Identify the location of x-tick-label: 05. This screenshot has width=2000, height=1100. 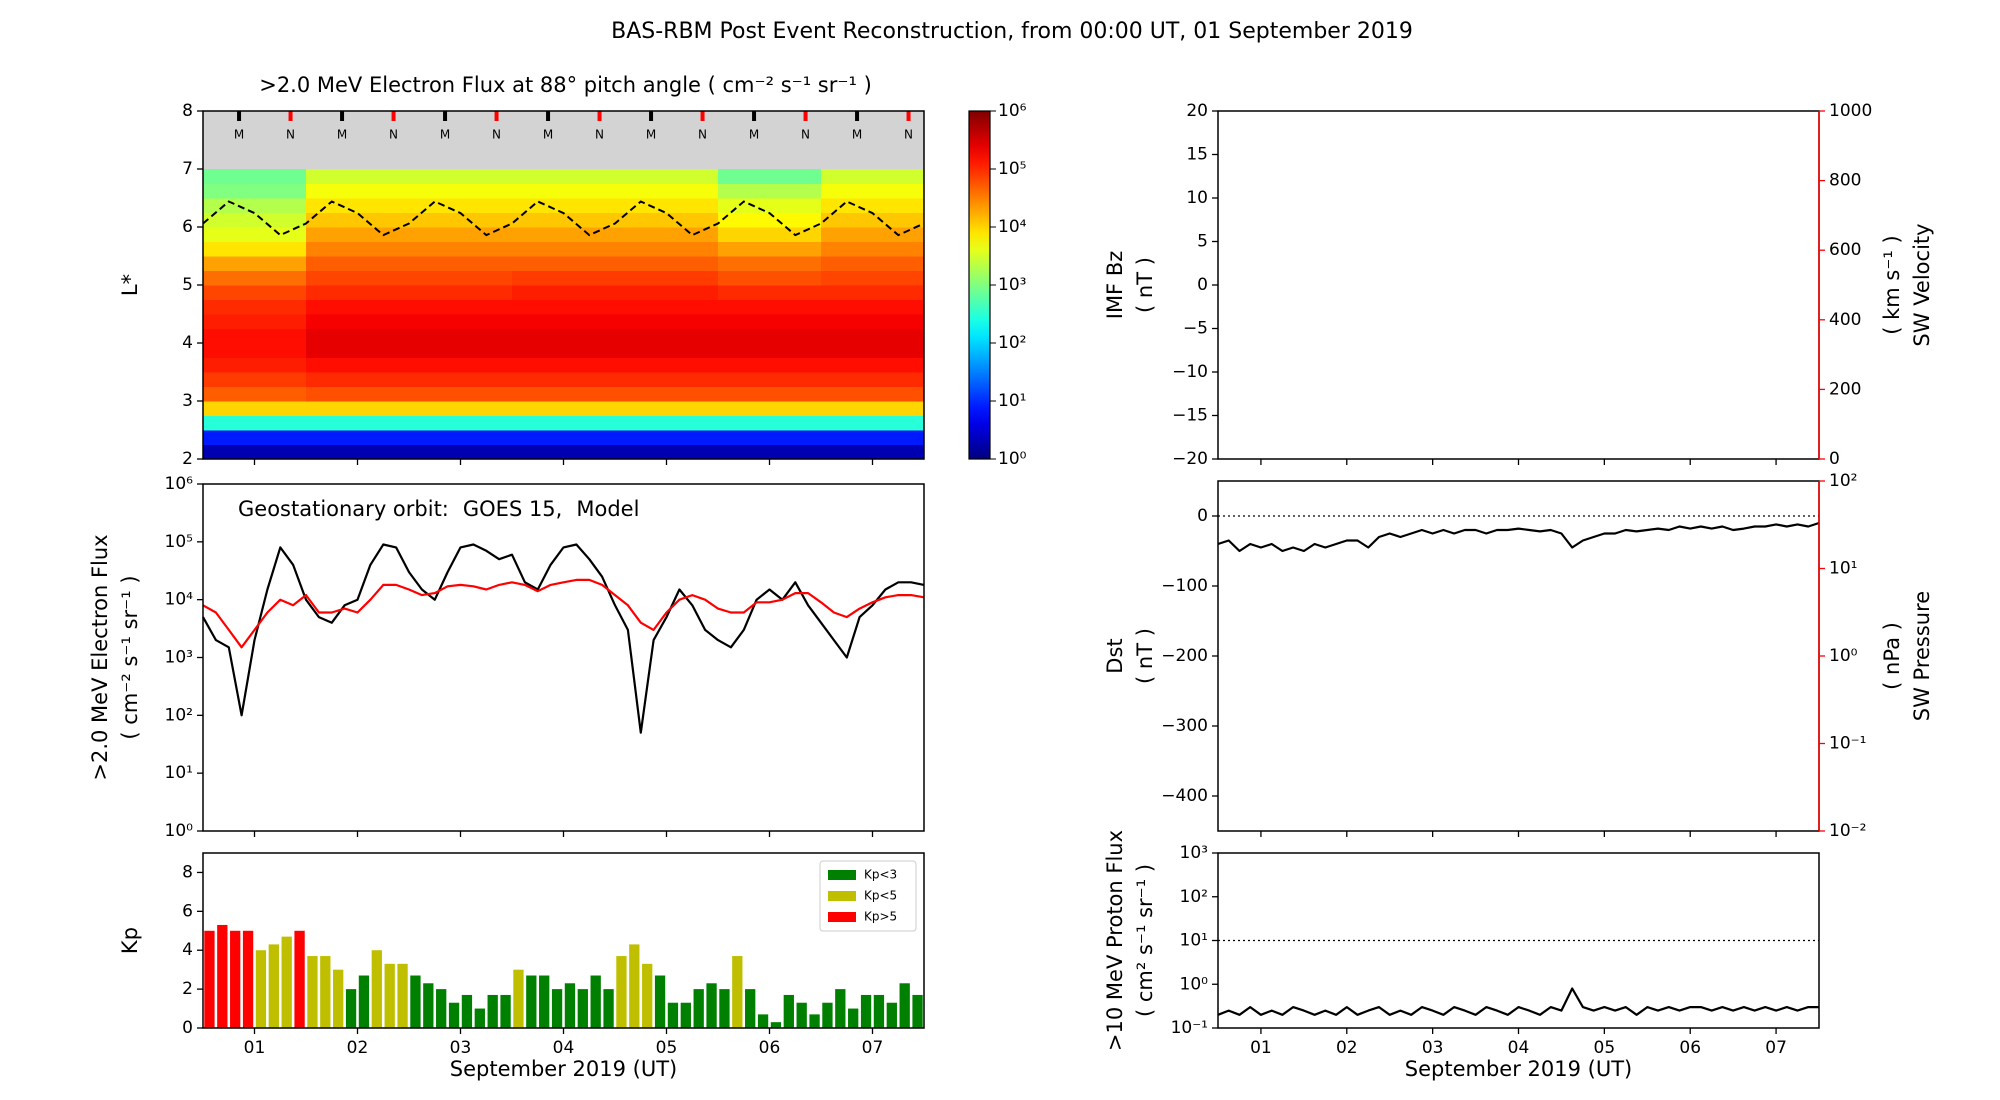
(1605, 1048).